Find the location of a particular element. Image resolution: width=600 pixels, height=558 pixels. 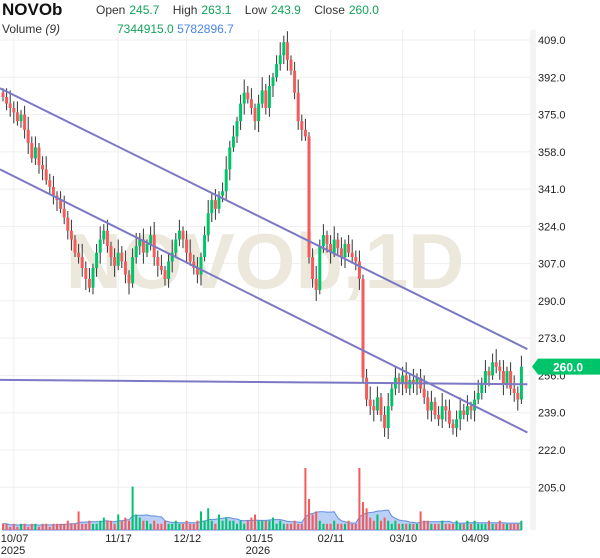

volume-value: 7344915.0 is located at coordinates (145, 29).